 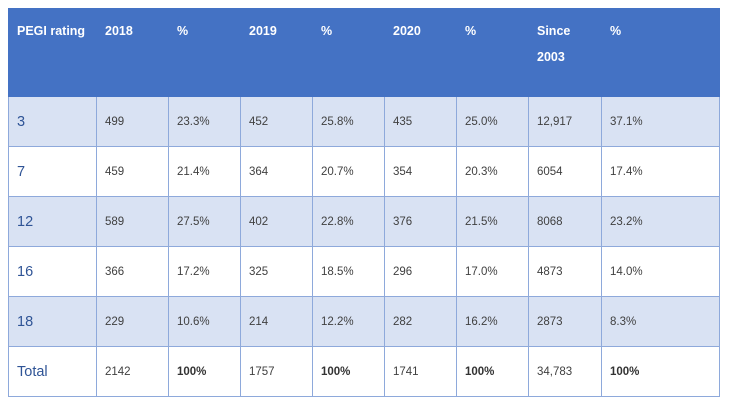 What do you see at coordinates (204, 171) in the screenshot?
I see `table-cell: 21.4%` at bounding box center [204, 171].